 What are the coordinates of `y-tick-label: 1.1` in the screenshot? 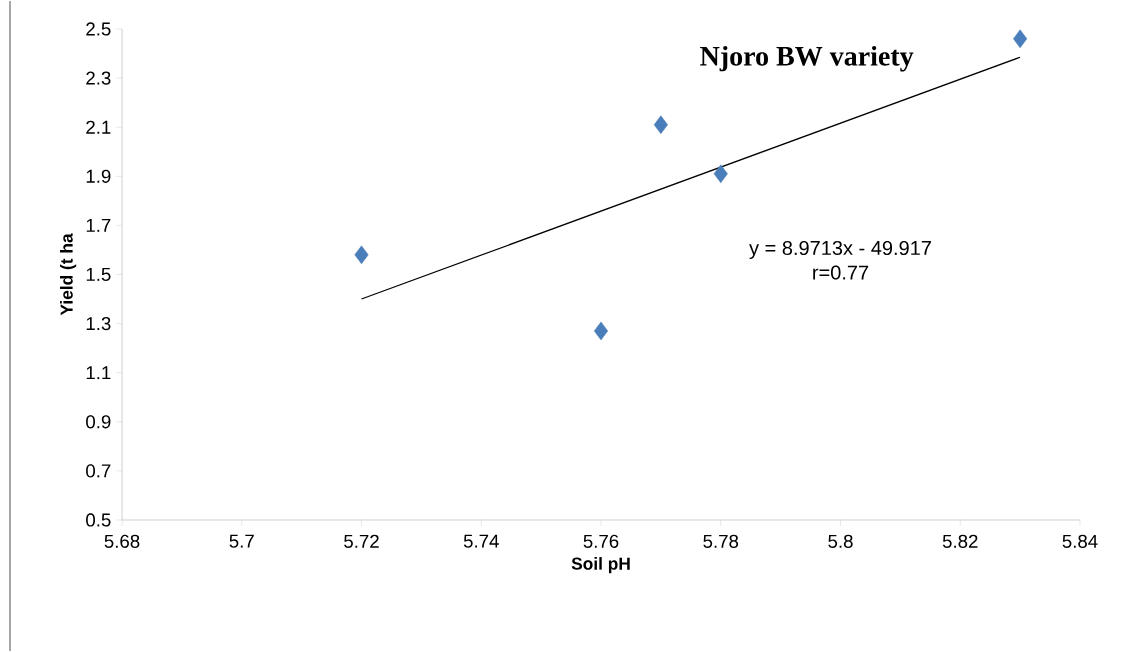 It's located at (98, 373).